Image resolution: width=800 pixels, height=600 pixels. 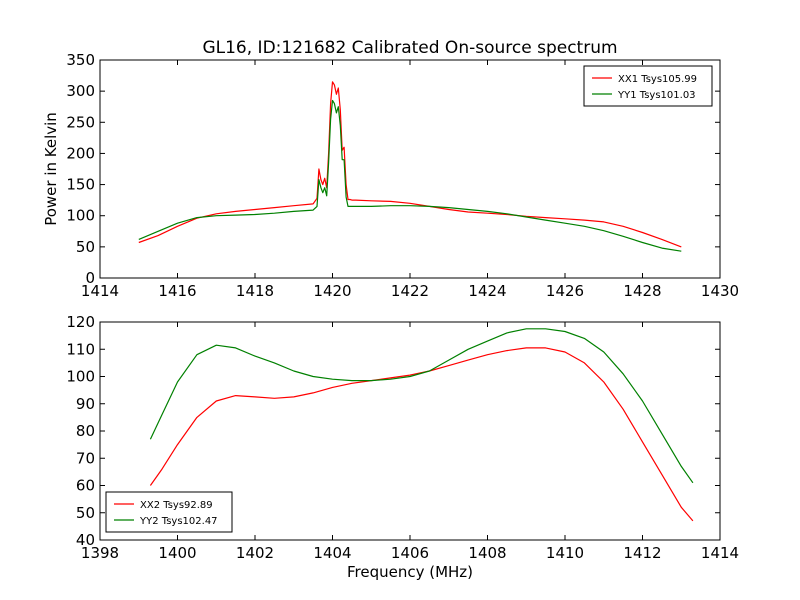 What do you see at coordinates (657, 79) in the screenshot?
I see `top-legend-label-1: XX1 Tsys105.99` at bounding box center [657, 79].